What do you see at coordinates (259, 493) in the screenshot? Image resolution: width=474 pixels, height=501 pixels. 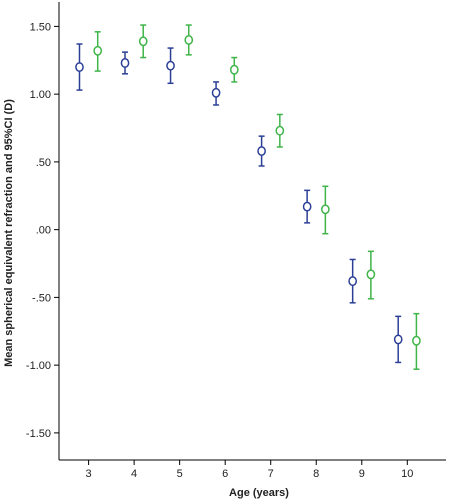 I see `x-axis-title: Age (years)` at bounding box center [259, 493].